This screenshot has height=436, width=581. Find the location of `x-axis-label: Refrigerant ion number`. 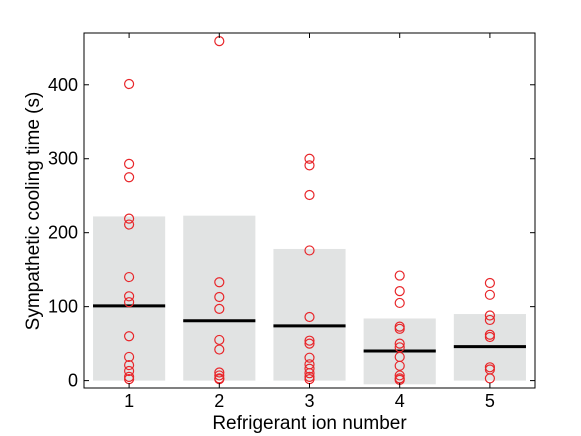

x-axis-label: Refrigerant ion number is located at coordinates (309, 423).